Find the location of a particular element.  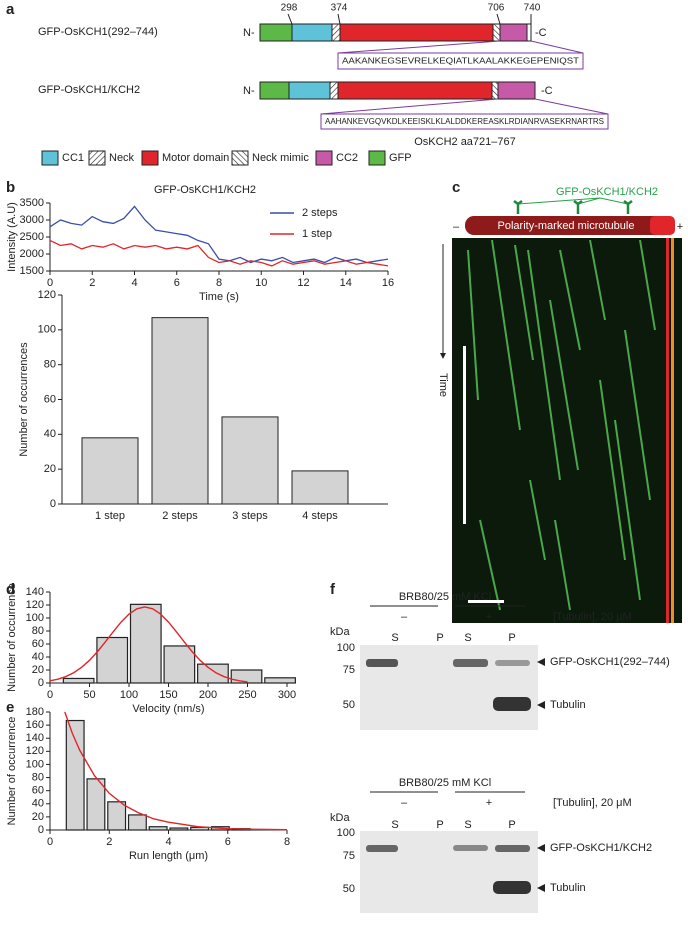

x-axis-label: Run length (μm) is located at coordinates (168, 856).